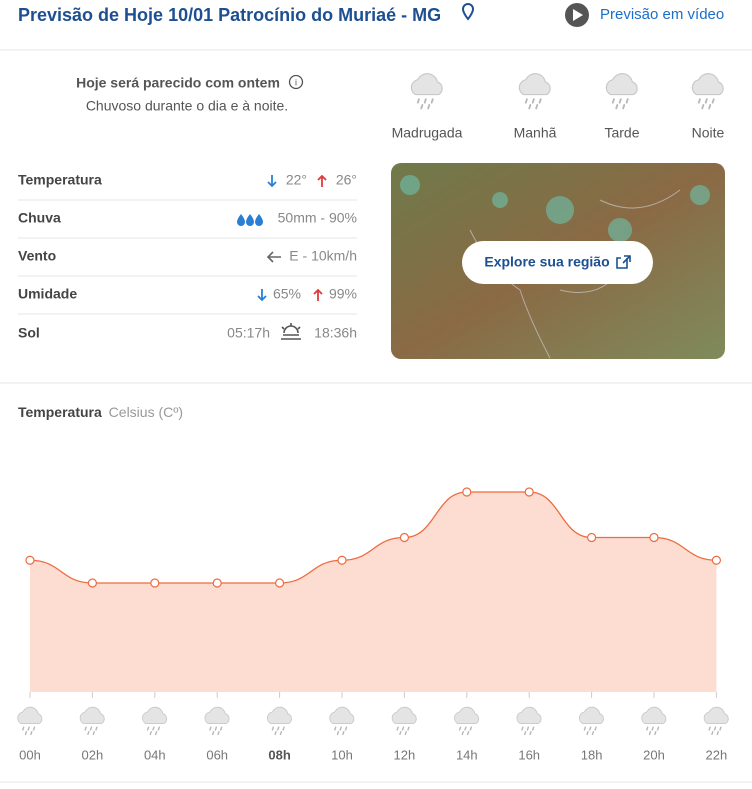 This screenshot has width=752, height=789. I want to click on detail-value: 99%, so click(343, 294).